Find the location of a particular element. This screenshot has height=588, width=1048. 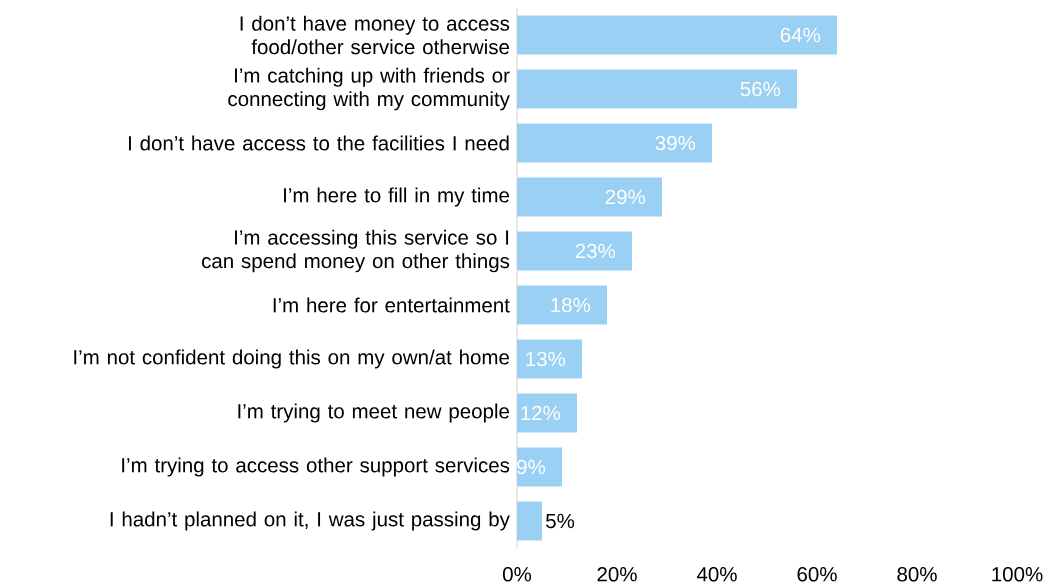

data-label: 39% is located at coordinates (675, 143).